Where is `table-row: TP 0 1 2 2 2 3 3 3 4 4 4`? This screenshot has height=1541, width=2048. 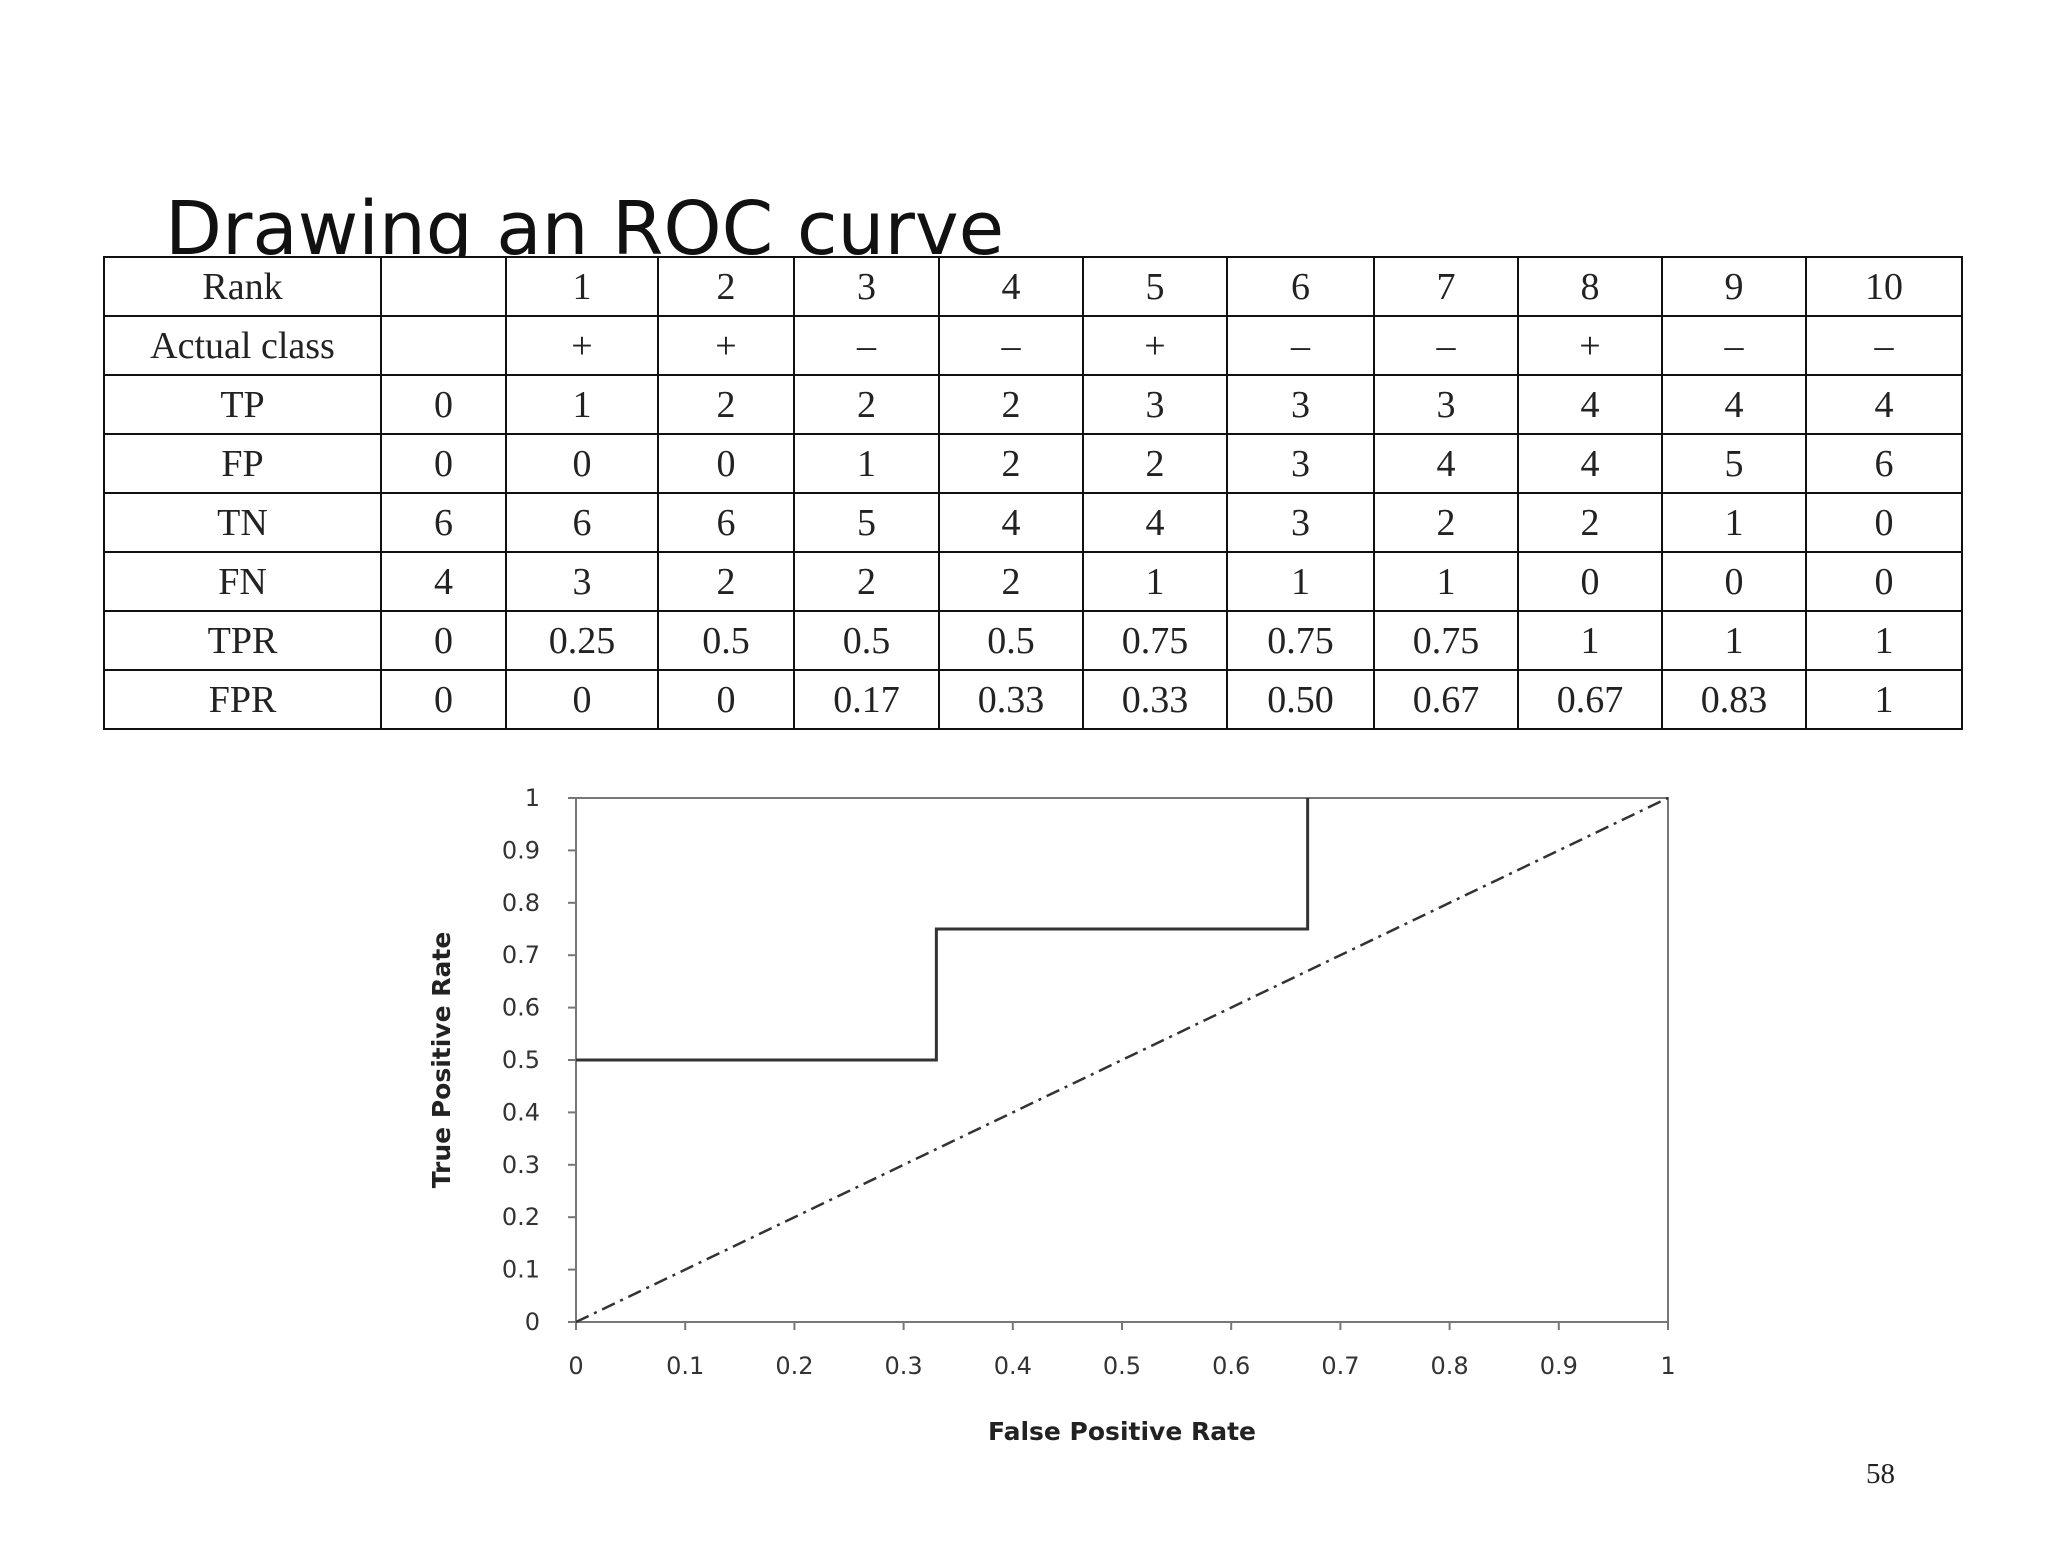 table-row: TP 0 1 2 2 2 3 3 3 4 4 4 is located at coordinates (1033, 404).